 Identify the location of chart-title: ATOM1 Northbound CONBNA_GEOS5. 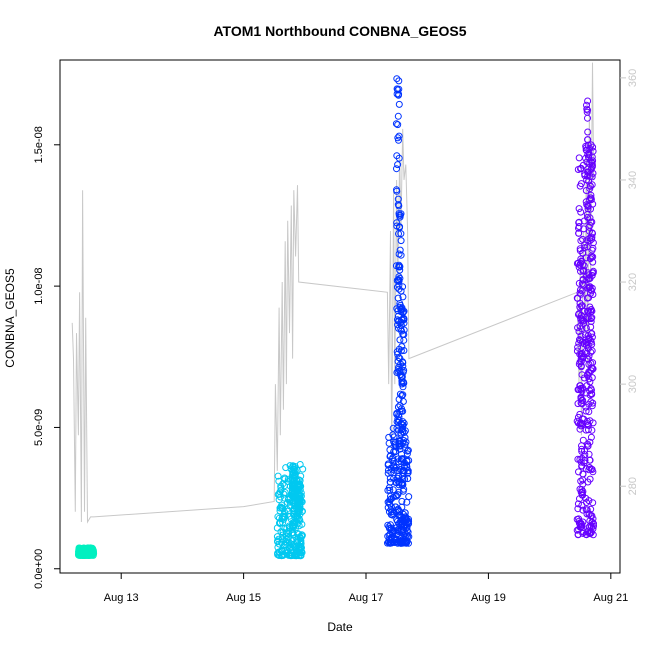
(339, 31).